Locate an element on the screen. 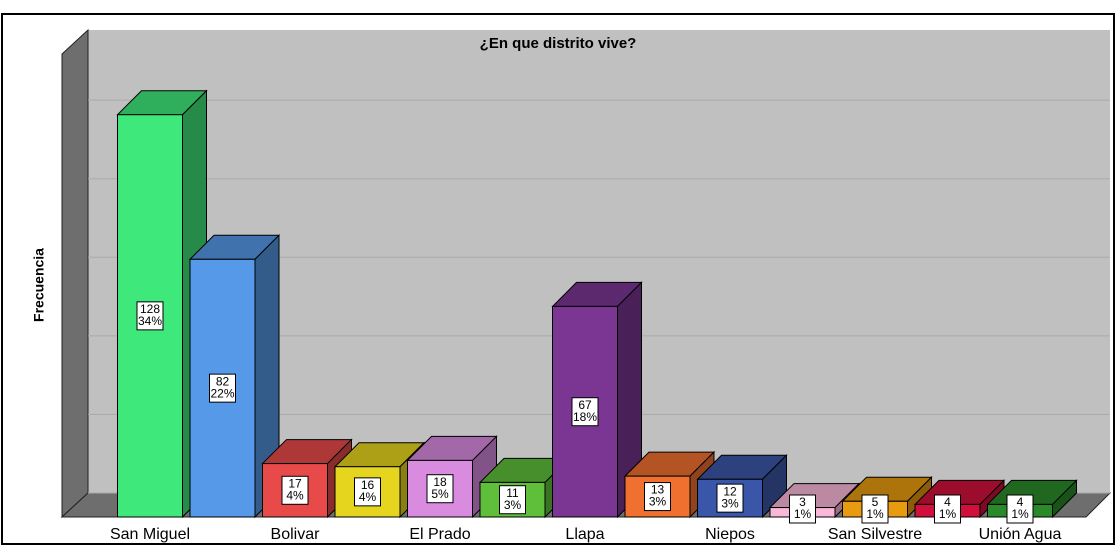 The image size is (1117, 551). x-tick-label: Unión Agua is located at coordinates (1020, 534).